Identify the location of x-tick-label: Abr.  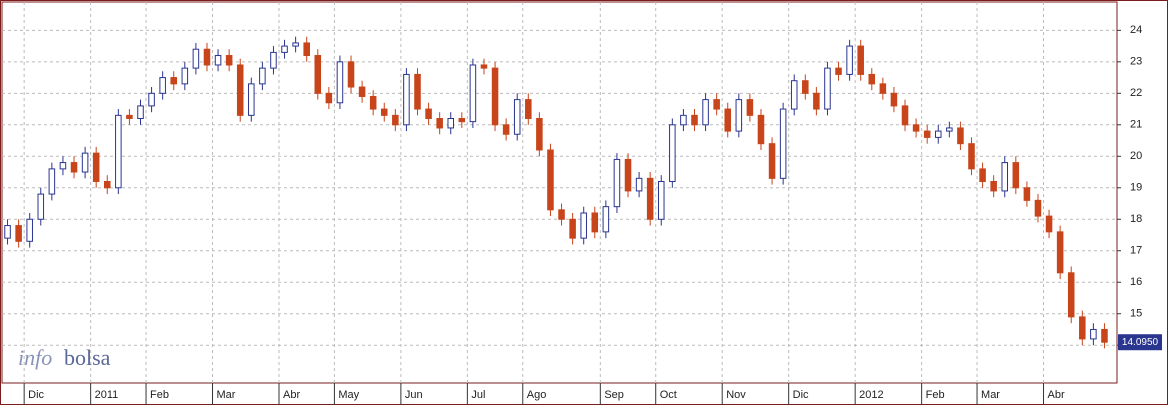
(291, 395).